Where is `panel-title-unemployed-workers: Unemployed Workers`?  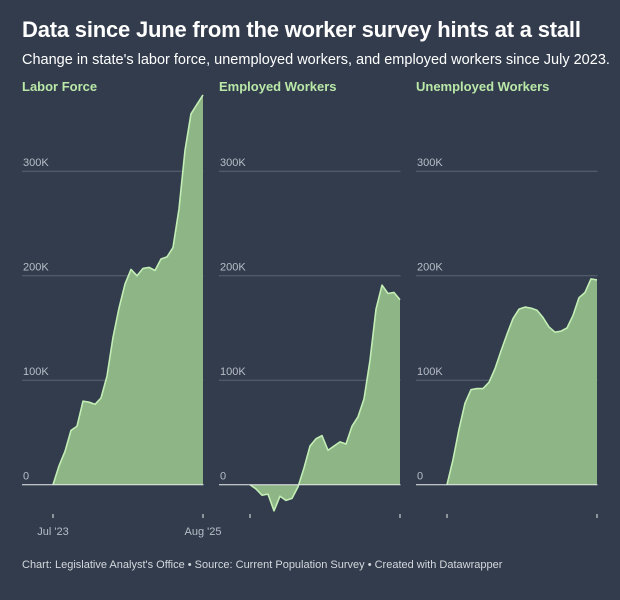 panel-title-unemployed-workers: Unemployed Workers is located at coordinates (483, 86).